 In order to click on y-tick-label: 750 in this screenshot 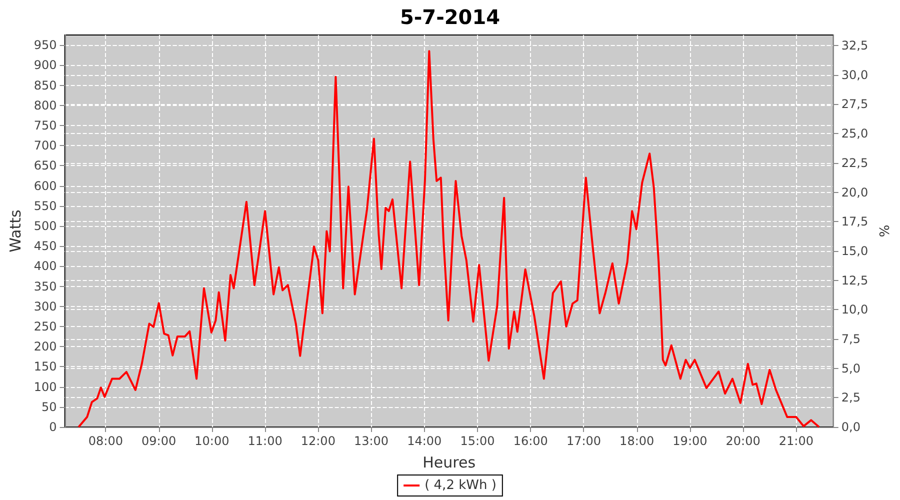, I will do `click(45, 125)`.